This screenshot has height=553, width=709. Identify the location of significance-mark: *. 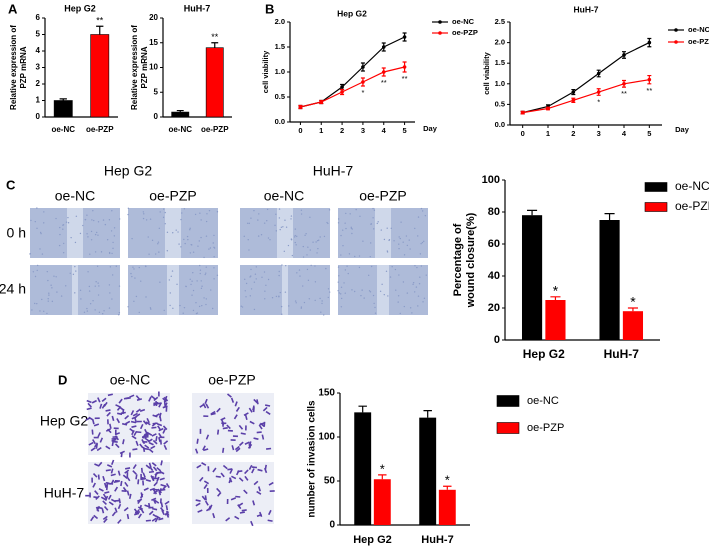
(556, 291).